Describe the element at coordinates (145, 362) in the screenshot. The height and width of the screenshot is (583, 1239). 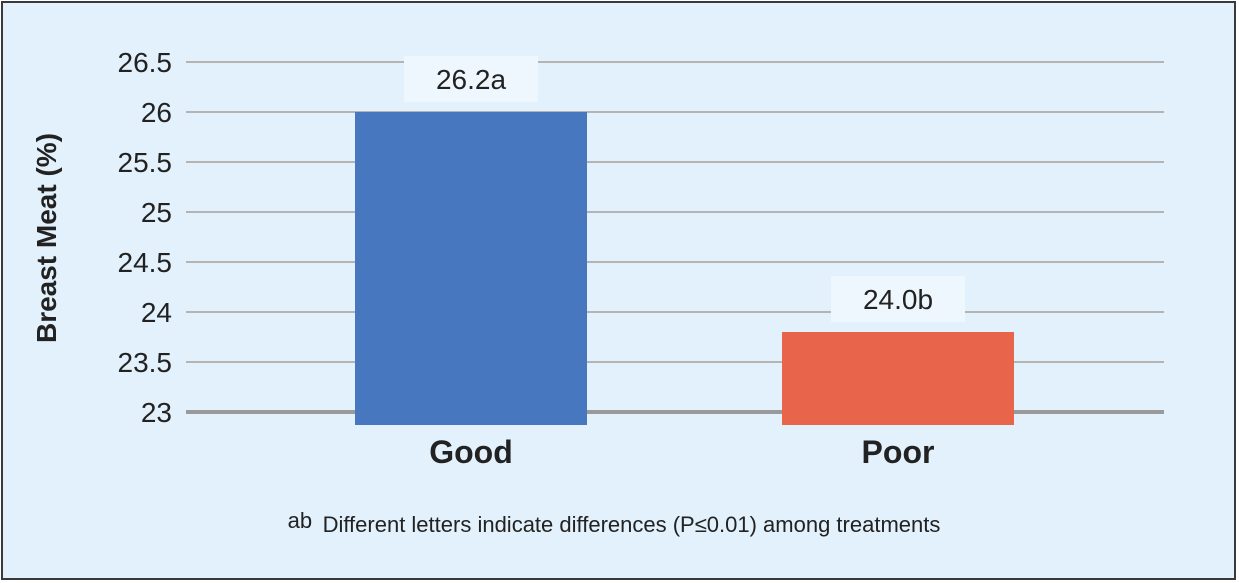
I see `y-tick-label: 23.5` at that location.